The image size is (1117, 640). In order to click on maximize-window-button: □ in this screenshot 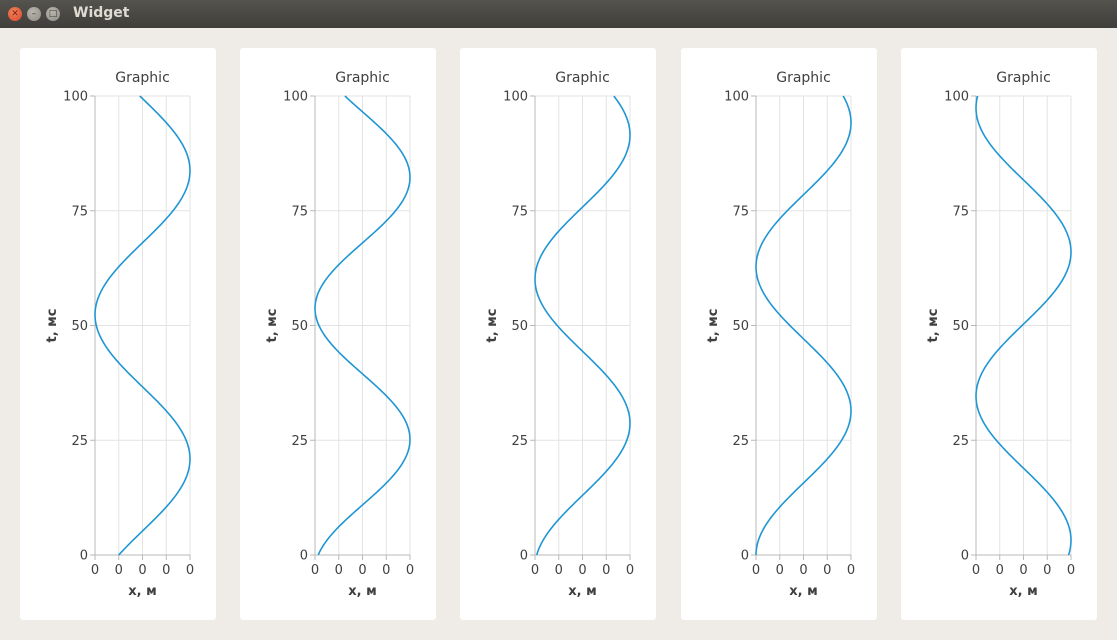, I will do `click(53, 14)`.